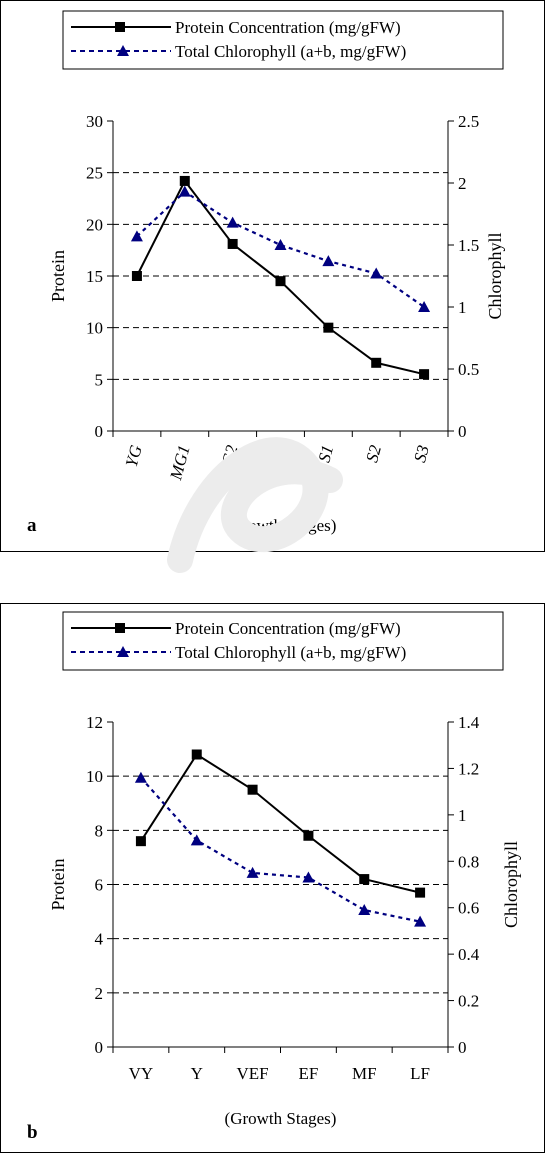  I want to click on x-tick-label: MG3, so click(276, 463).